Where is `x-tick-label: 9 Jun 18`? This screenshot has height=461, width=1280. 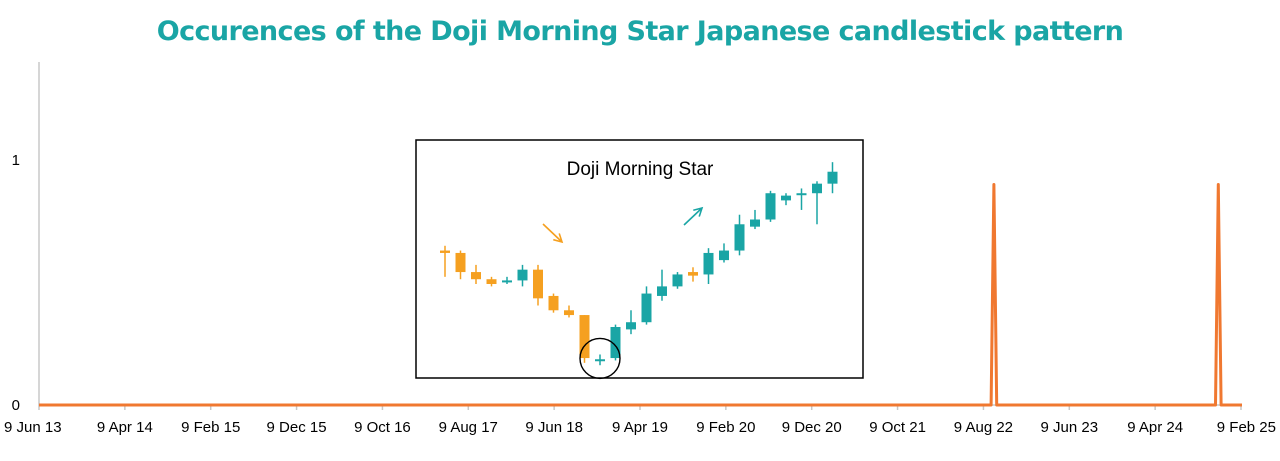
x-tick-label: 9 Jun 18 is located at coordinates (554, 427).